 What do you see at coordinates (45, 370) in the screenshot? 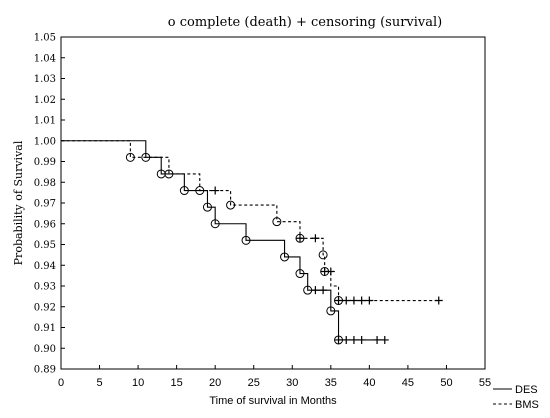
I see `y-tick-label: 0.89` at bounding box center [45, 370].